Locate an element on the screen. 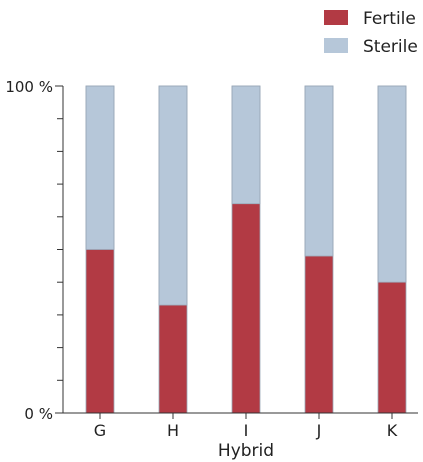 Image resolution: width=423 pixels, height=462 pixels. legend-swatch-sterile is located at coordinates (336, 45).